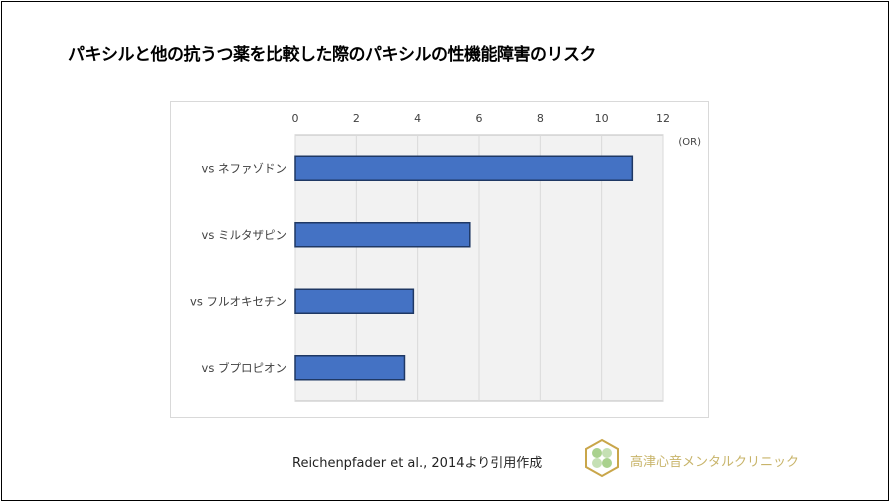  What do you see at coordinates (244, 368) in the screenshot?
I see `category-label: vs ブプロピオン` at bounding box center [244, 368].